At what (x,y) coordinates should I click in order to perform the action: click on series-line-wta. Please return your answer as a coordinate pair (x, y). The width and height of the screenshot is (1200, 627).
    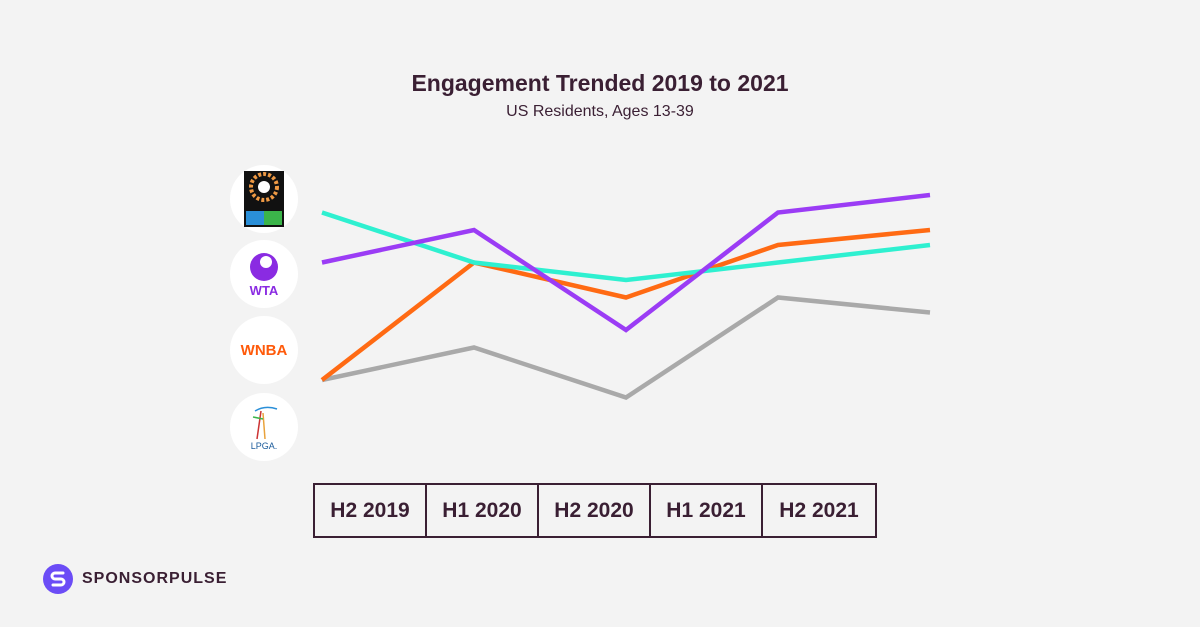
    Looking at the image, I should click on (626, 262).